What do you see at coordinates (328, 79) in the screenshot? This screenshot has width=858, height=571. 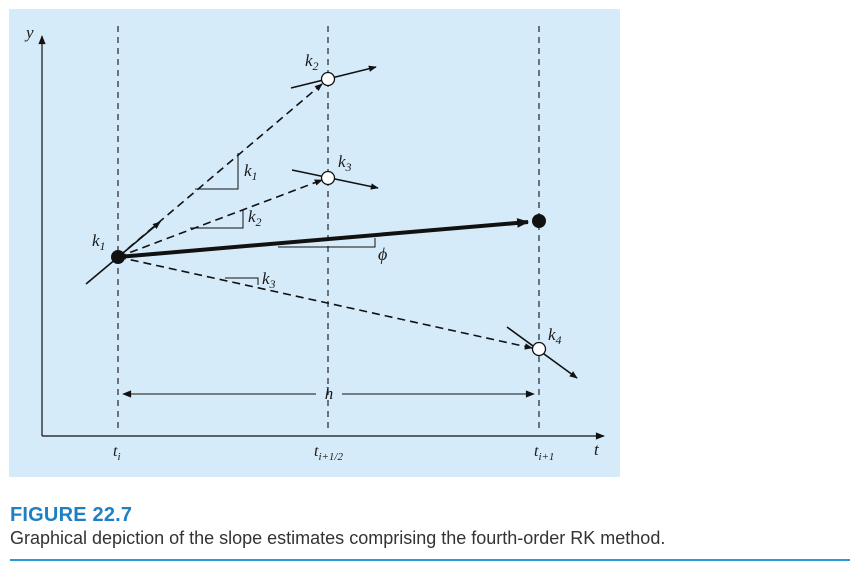 I see `k2-point` at bounding box center [328, 79].